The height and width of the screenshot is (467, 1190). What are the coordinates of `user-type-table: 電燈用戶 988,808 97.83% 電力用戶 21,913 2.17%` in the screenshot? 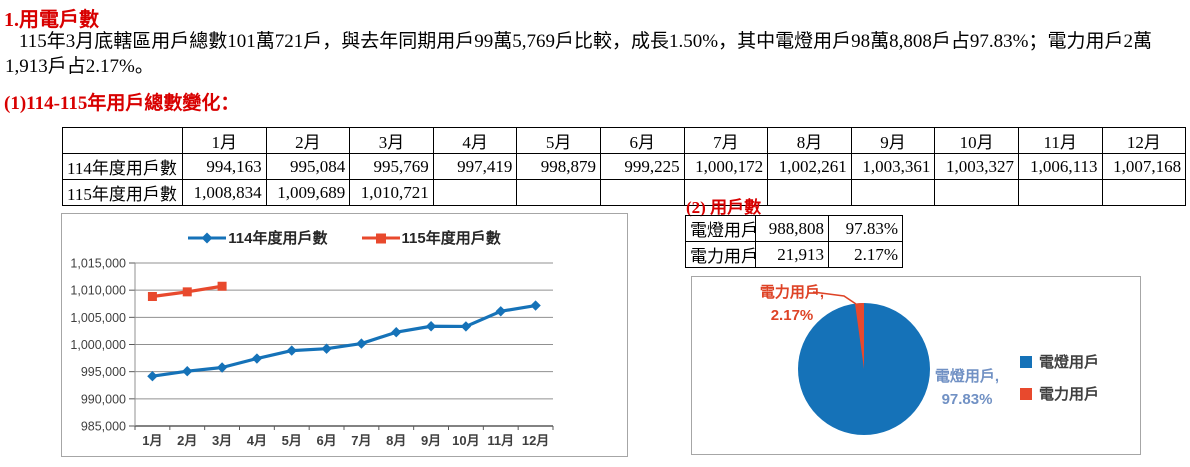 It's located at (794, 241).